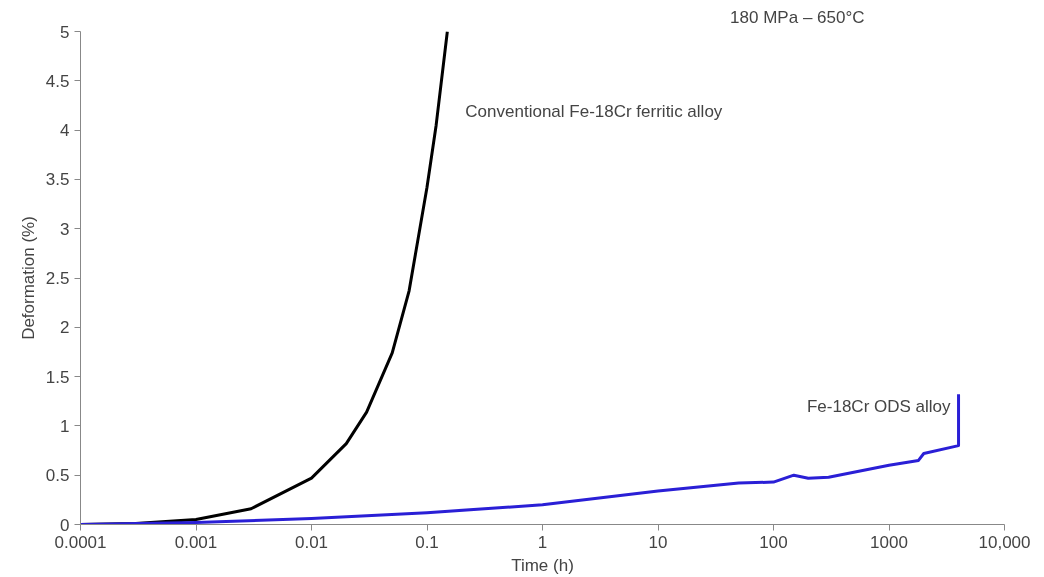 This screenshot has height=577, width=1044. I want to click on x-axis-title: Time (h), so click(542, 565).